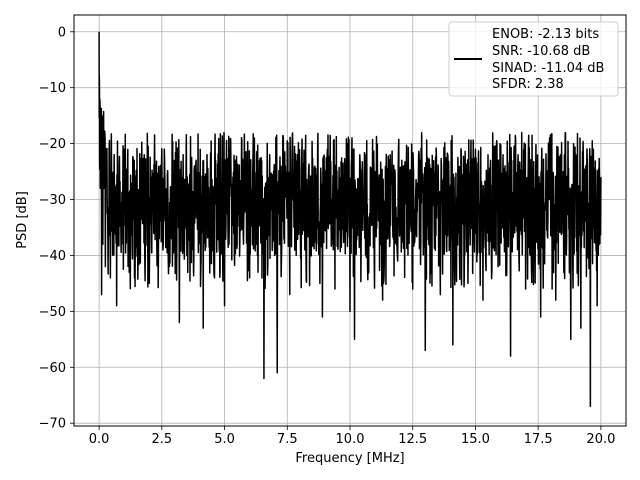 This screenshot has height=480, width=640. I want to click on y-tick-label: −30, so click(52, 200).